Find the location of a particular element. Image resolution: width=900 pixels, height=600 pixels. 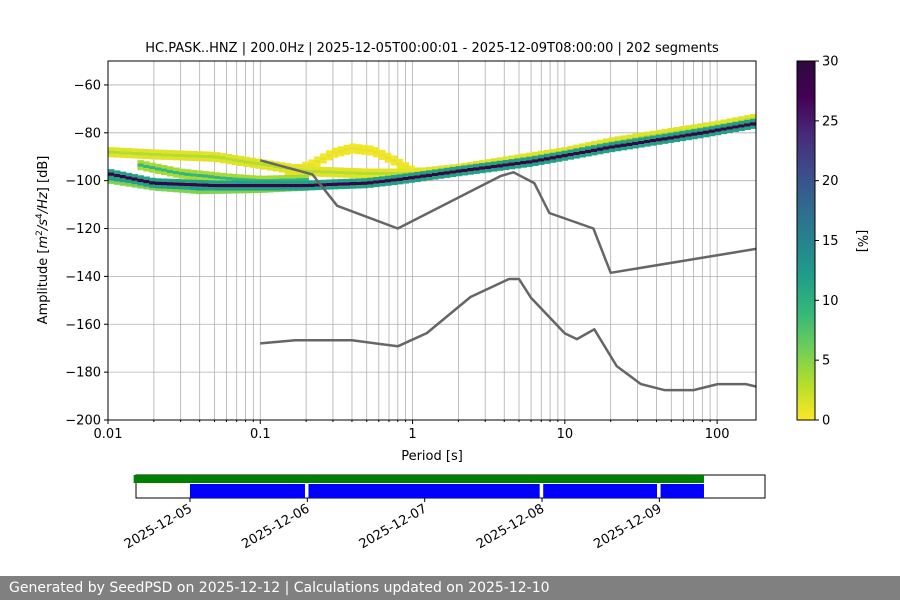

colorbar: 0 5 10 15 20 25 30 [%] is located at coordinates (832, 242).